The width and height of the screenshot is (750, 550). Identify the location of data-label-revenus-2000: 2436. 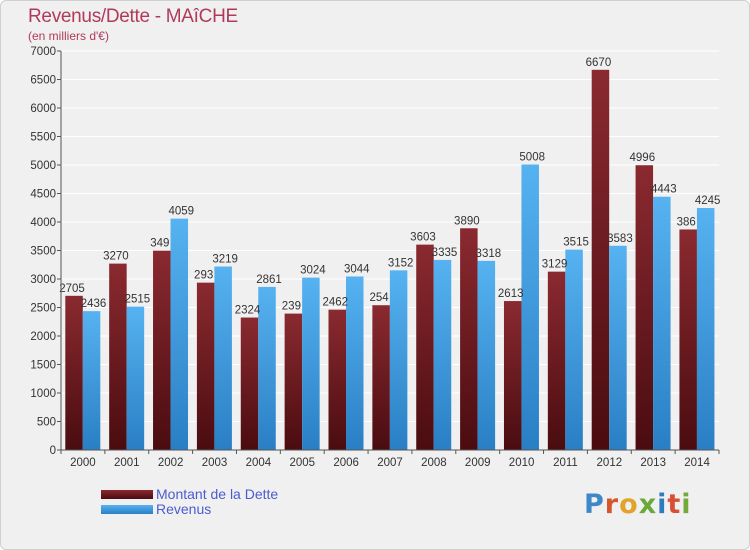
(94, 304).